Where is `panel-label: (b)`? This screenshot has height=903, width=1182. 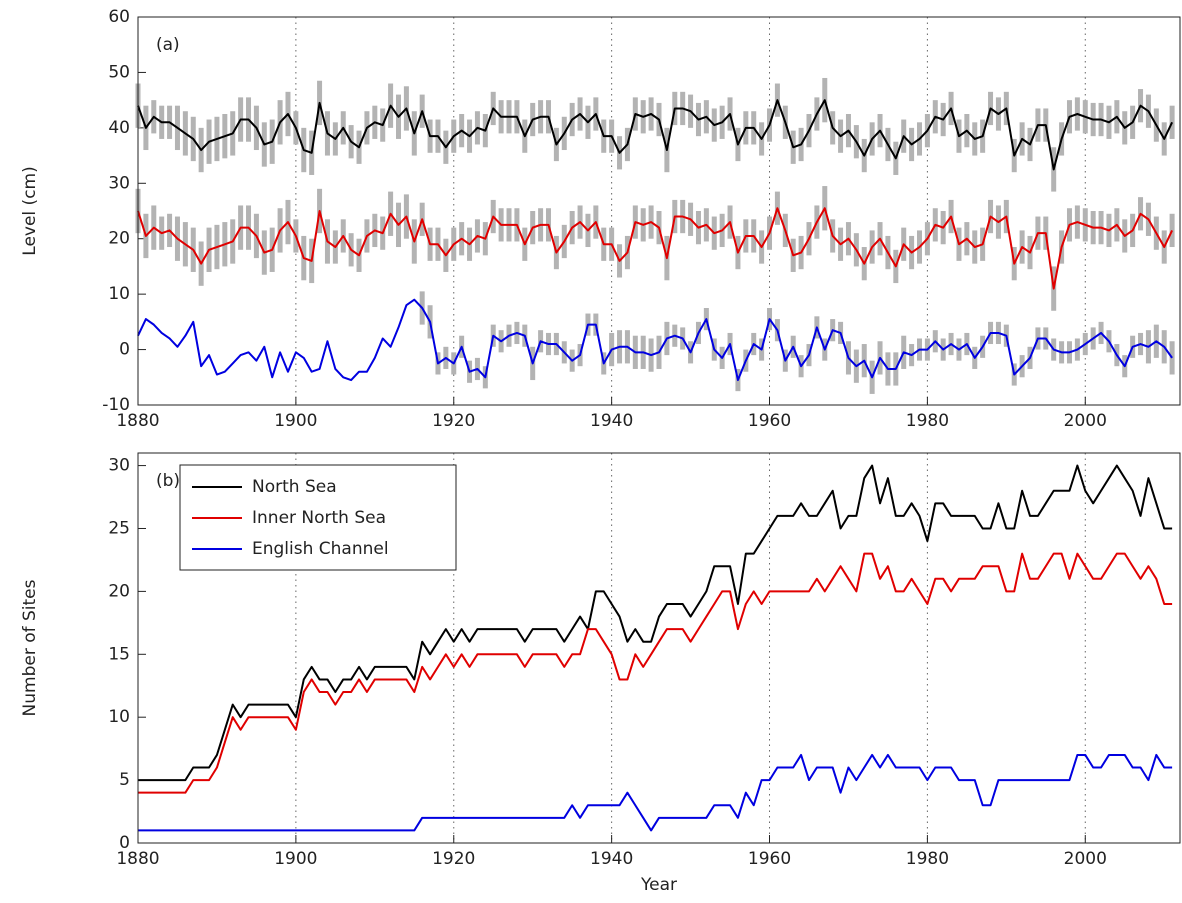 panel-label: (b) is located at coordinates (168, 481).